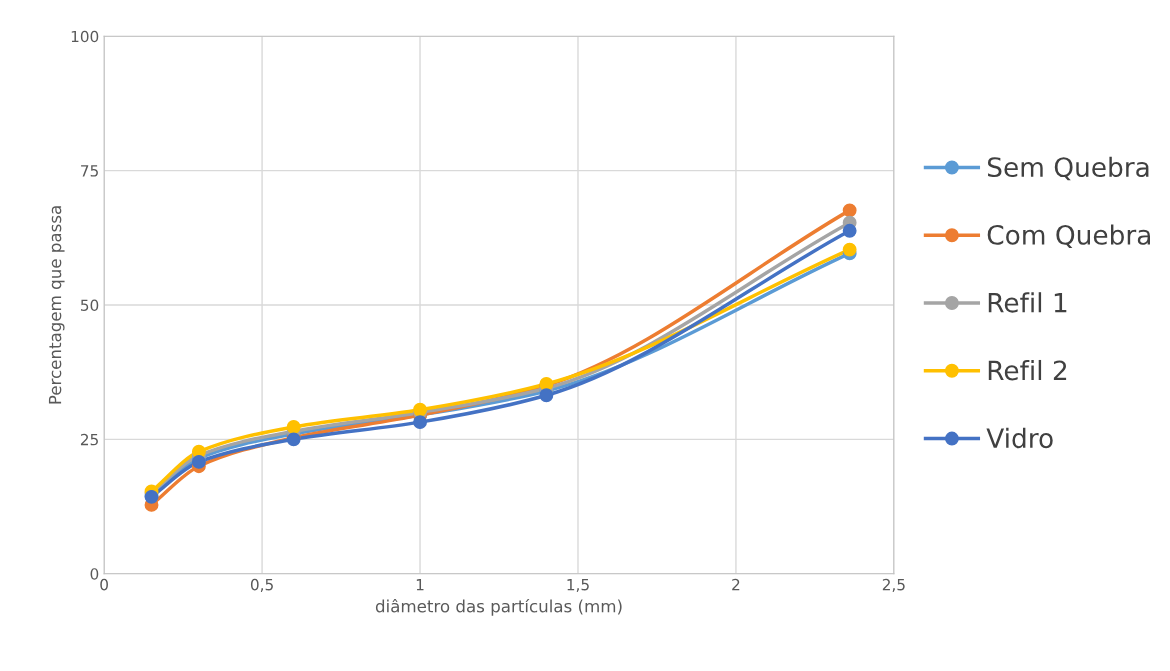 The image size is (1170, 671). I want to click on legend-label: Sem Quebra, so click(1068, 168).